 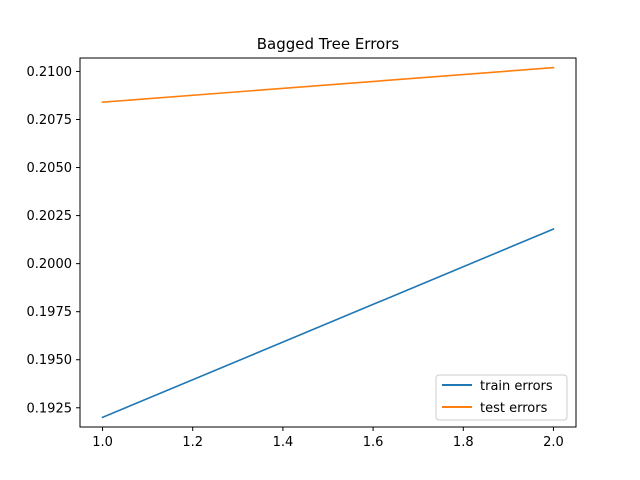 I want to click on y-tick-label: 0.1950, so click(x=50, y=360).